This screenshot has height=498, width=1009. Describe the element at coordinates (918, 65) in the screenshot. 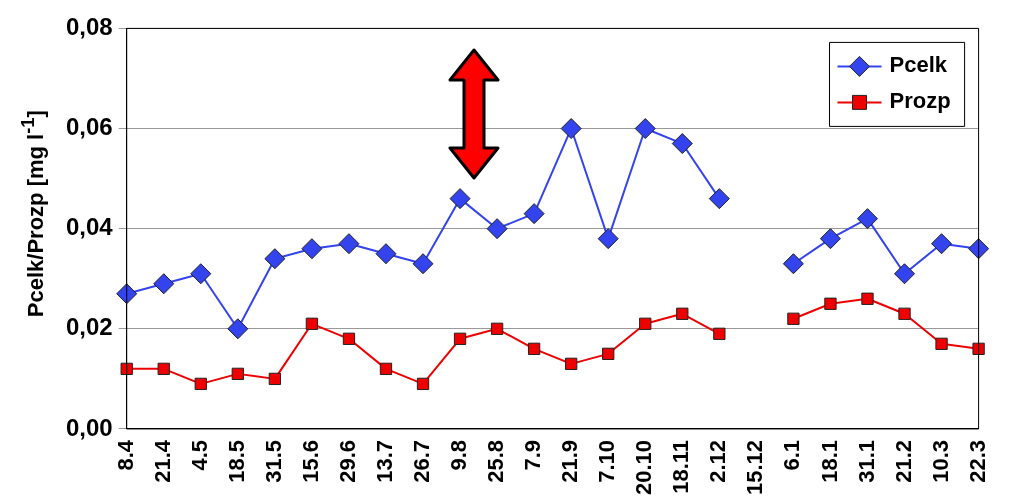

I see `legend-label: Pcelk` at that location.